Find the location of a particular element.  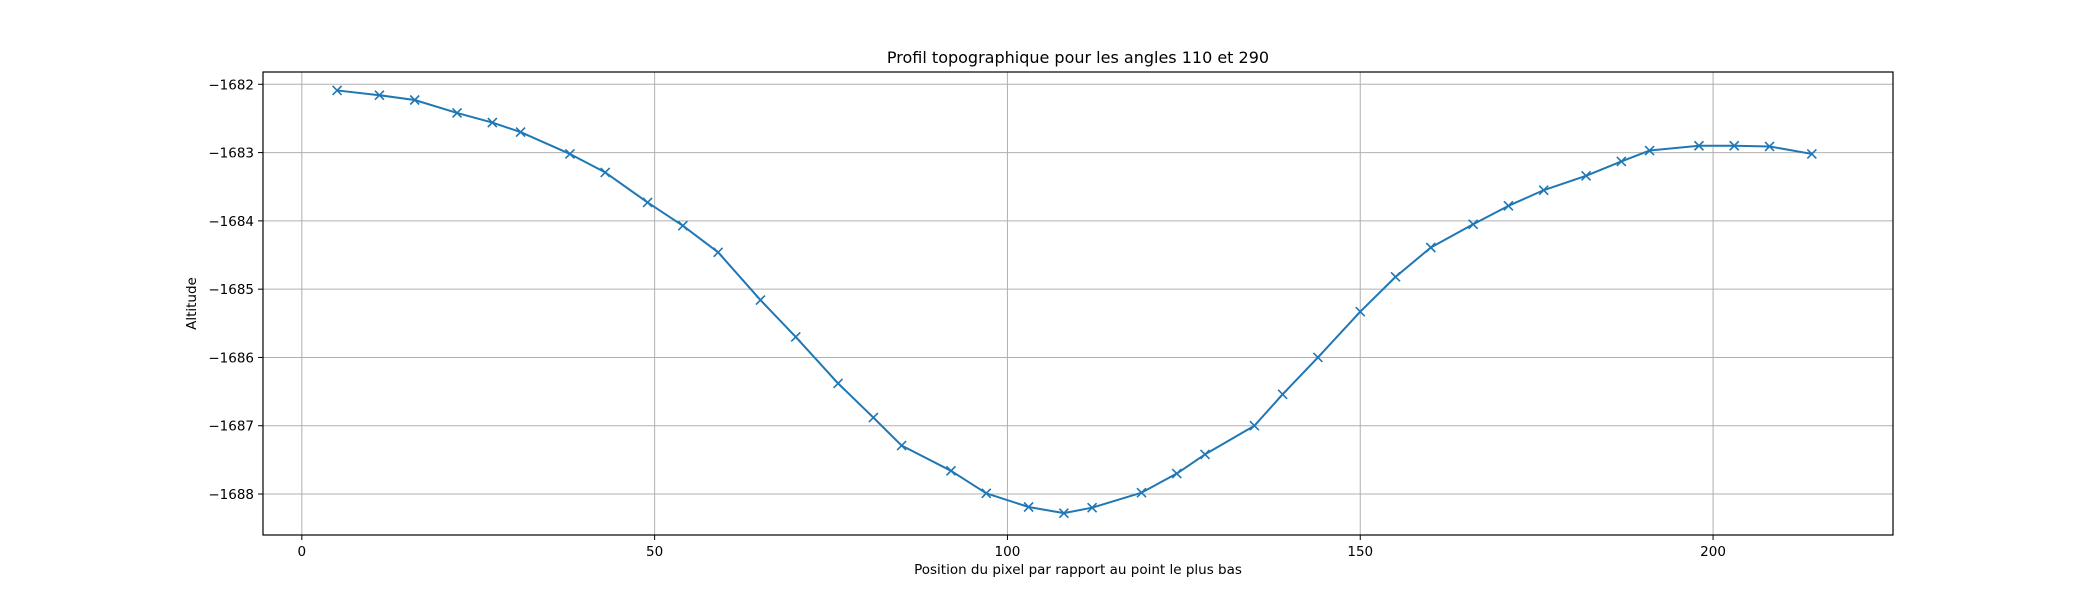

y-tick-label: −1685 is located at coordinates (231, 290).